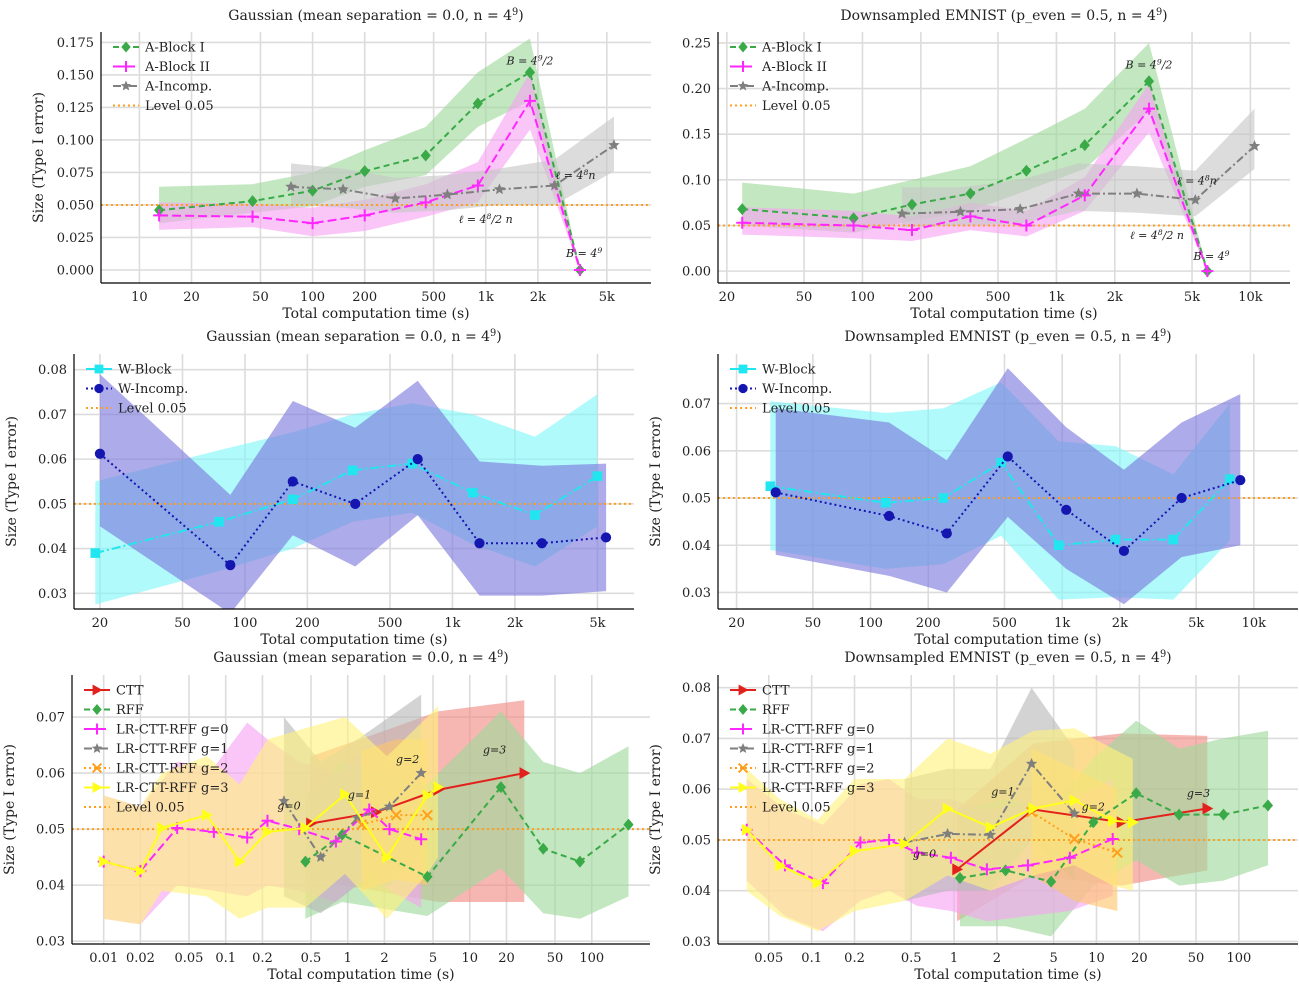  Describe the element at coordinates (172, 749) in the screenshot. I see `legend-label: LR-CTT-RFF g=1` at that location.